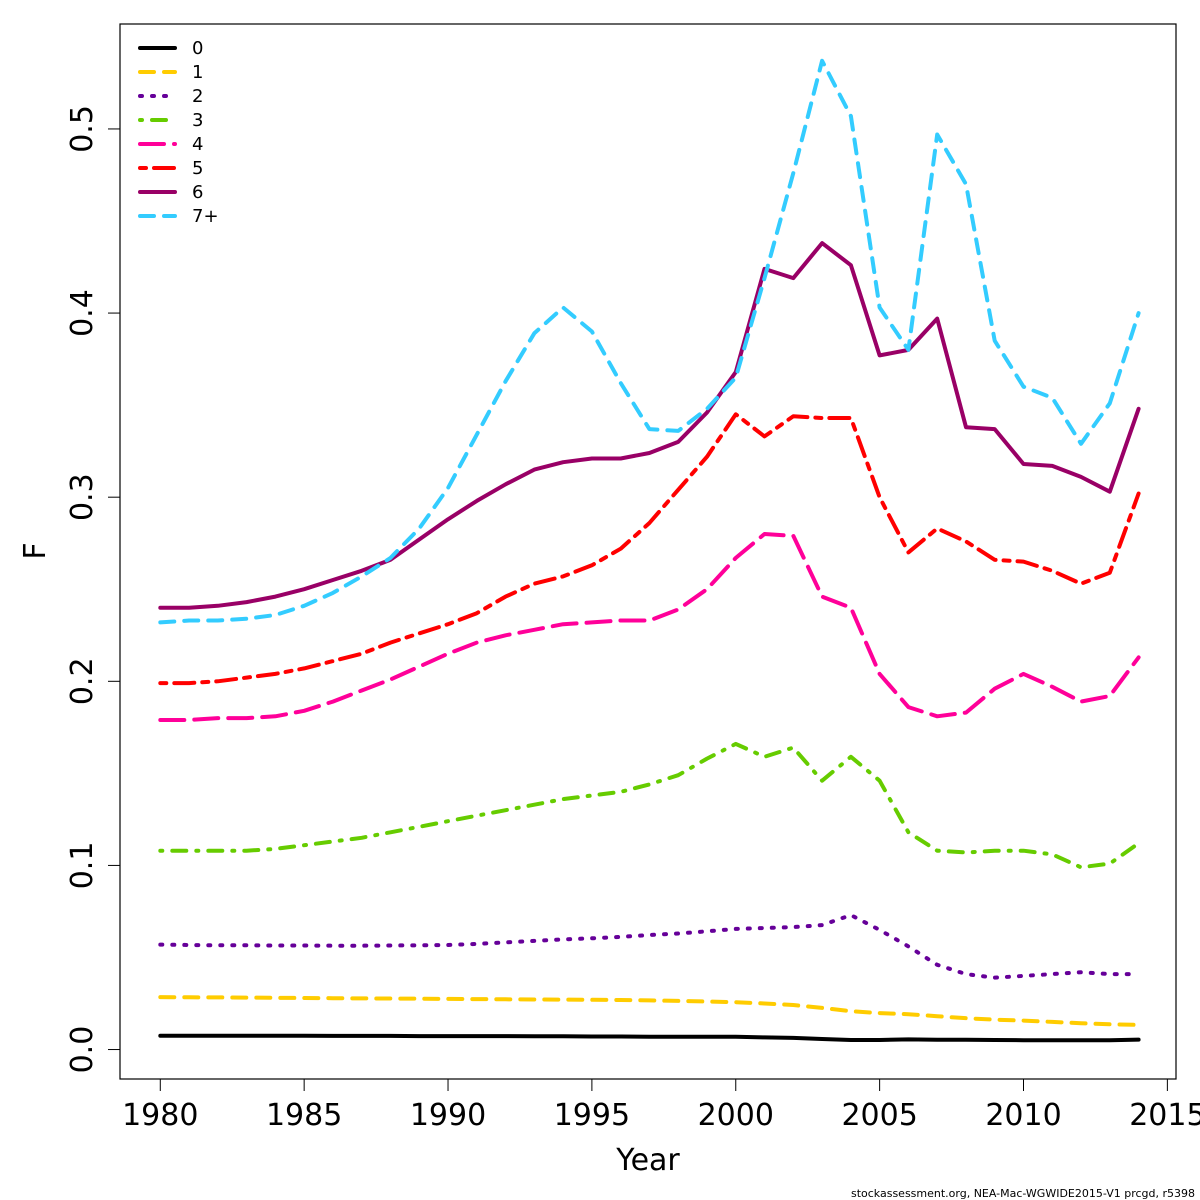 The width and height of the screenshot is (1200, 1200). Describe the element at coordinates (178, 132) in the screenshot. I see `legend: 0 1 2 3 4 5 6 7+` at that location.